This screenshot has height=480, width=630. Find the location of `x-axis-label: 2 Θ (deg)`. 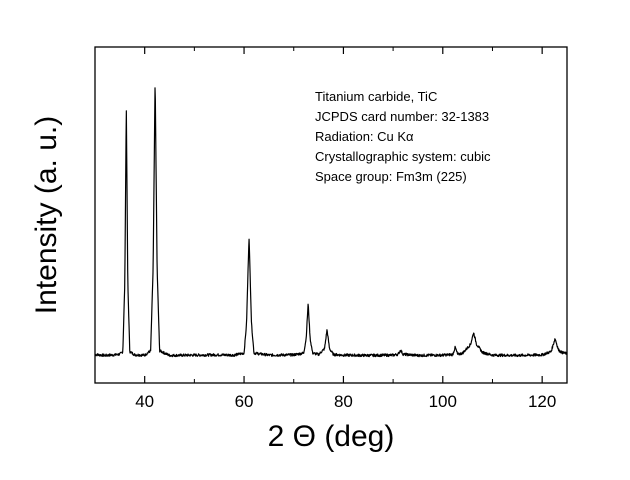

x-axis-label: 2 Θ (deg) is located at coordinates (331, 436).